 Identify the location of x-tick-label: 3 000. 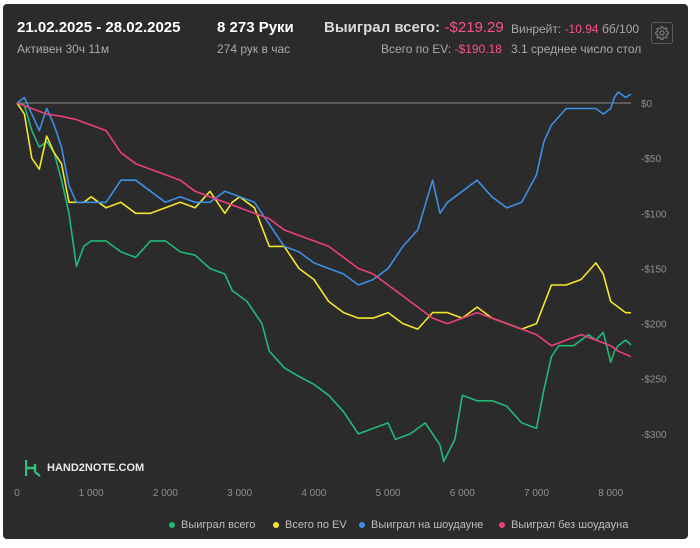
(239, 493).